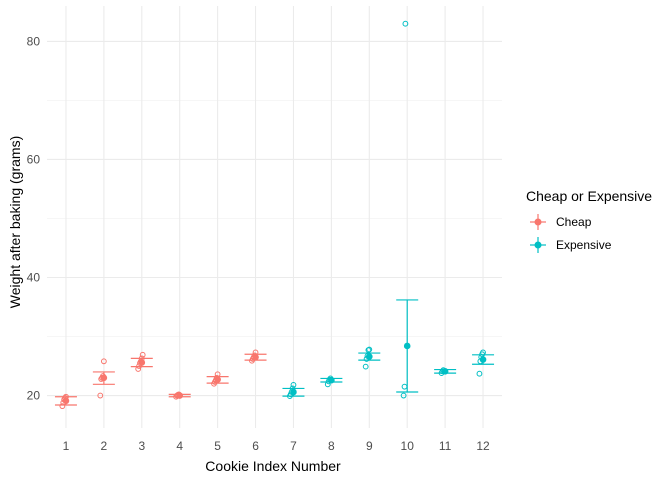 This screenshot has width=672, height=480. Describe the element at coordinates (141, 446) in the screenshot. I see `x-tick-label: 3` at that location.